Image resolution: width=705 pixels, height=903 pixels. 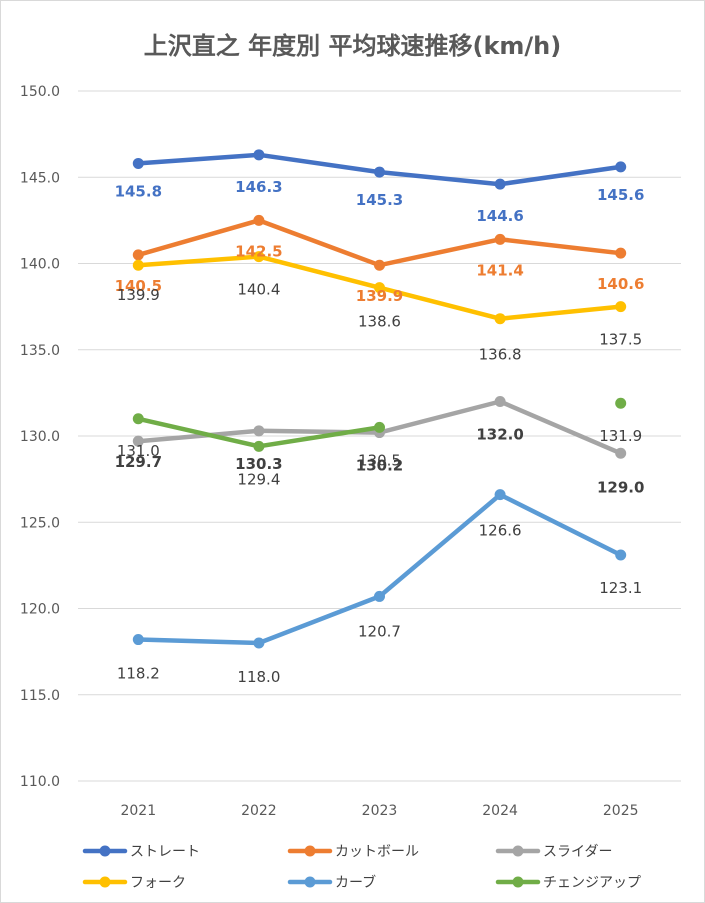 I want to click on legend-label: ストレート, so click(x=165, y=852).